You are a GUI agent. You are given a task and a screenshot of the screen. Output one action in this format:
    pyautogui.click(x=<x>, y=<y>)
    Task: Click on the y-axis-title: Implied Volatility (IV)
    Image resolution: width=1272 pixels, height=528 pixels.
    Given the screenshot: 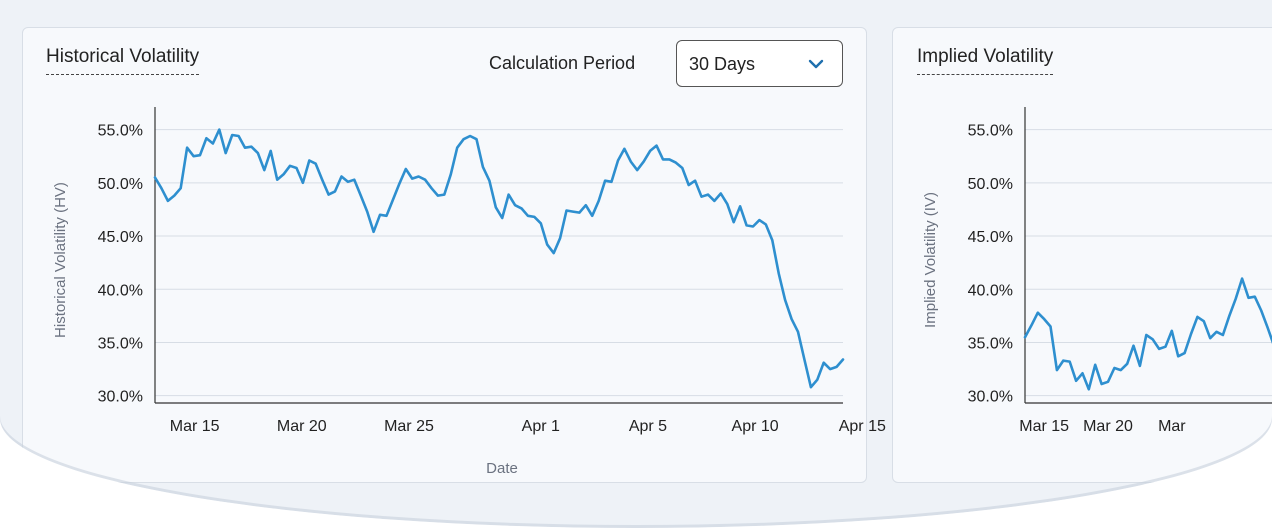 What is the action you would take?
    pyautogui.click(x=930, y=260)
    